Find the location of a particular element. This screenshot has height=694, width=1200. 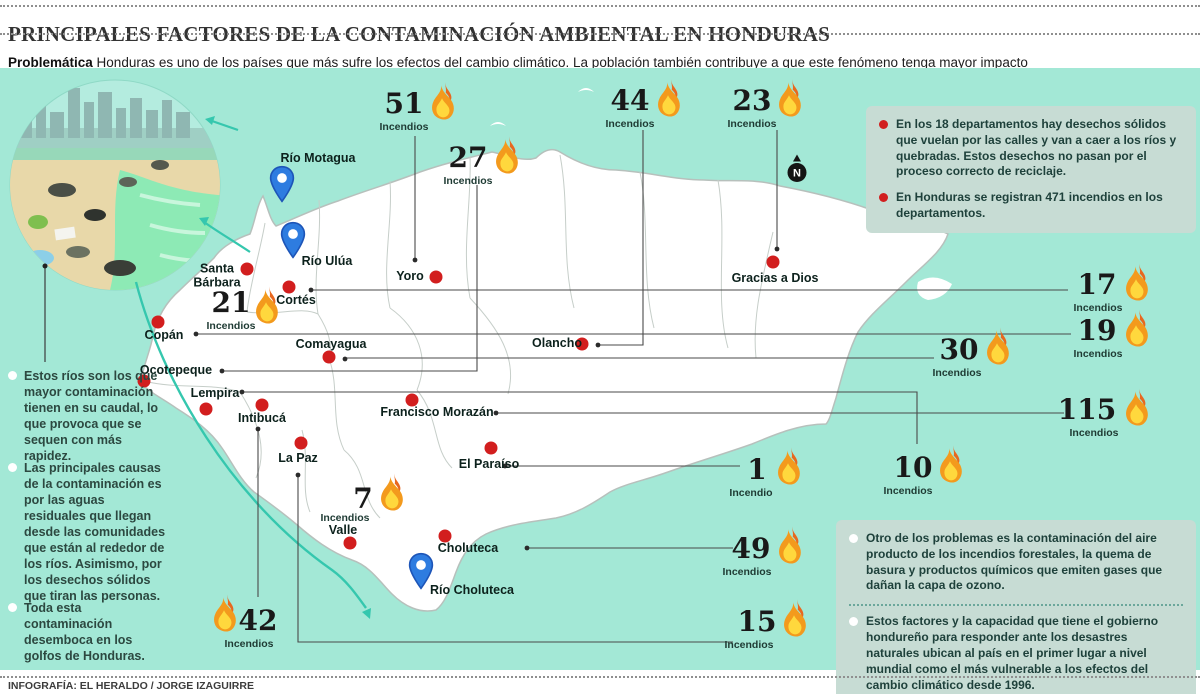

location-dot-cortés is located at coordinates (289, 287).